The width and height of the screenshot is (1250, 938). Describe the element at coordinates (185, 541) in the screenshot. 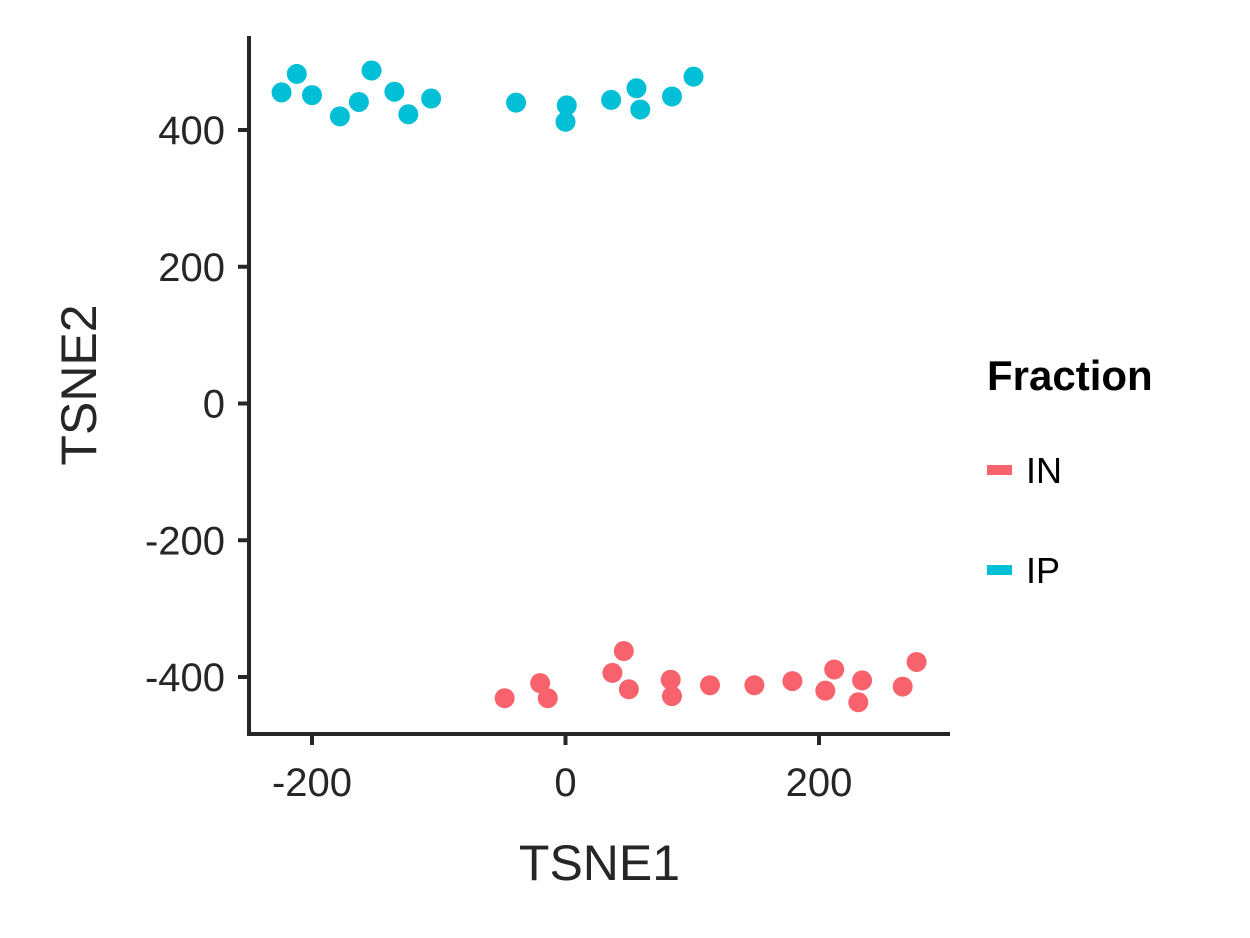

I see `y-tick-label: -200` at that location.